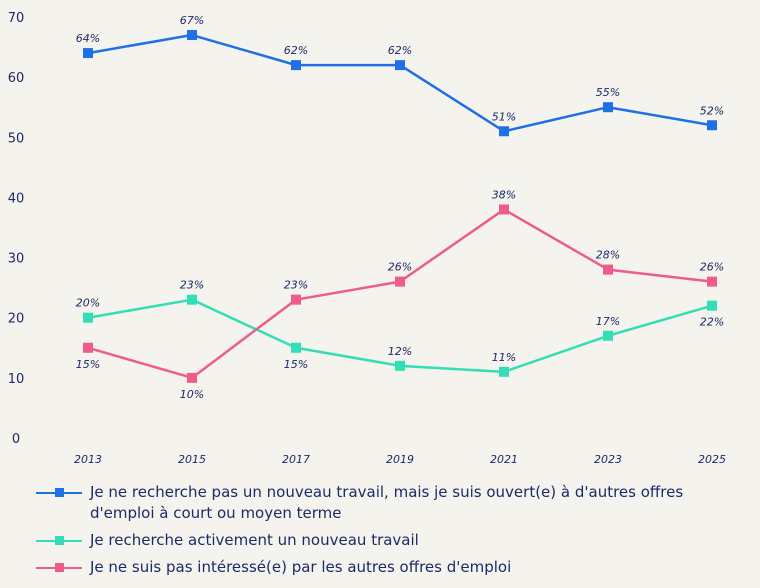 The height and width of the screenshot is (588, 760). What do you see at coordinates (192, 459) in the screenshot?
I see `x-tick-label: 2015` at bounding box center [192, 459].